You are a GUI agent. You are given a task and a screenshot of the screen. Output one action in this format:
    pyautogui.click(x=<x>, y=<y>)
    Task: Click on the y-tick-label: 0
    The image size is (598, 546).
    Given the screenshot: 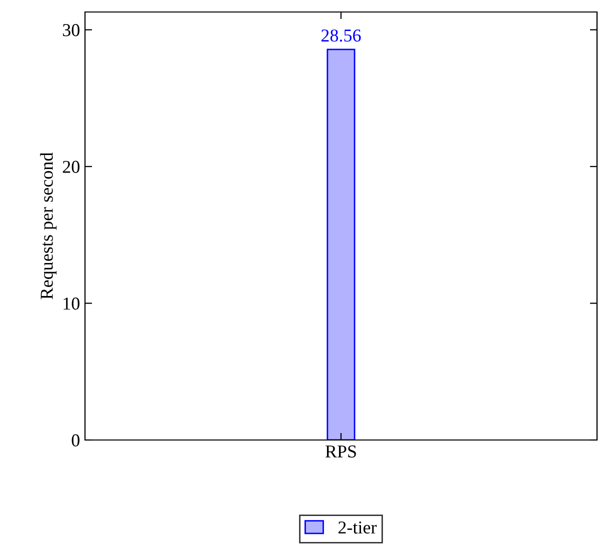 What is the action you would take?
    pyautogui.click(x=76, y=440)
    